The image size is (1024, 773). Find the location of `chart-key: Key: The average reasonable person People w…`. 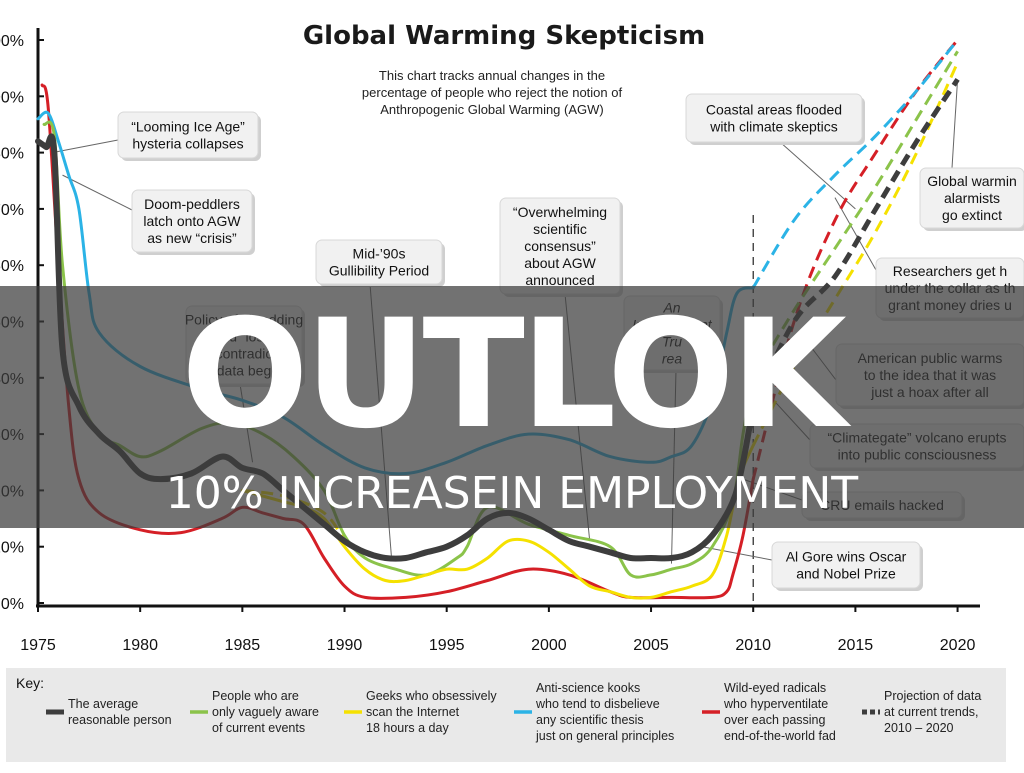

chart-key: Key: The average reasonable person People w… is located at coordinates (506, 715).